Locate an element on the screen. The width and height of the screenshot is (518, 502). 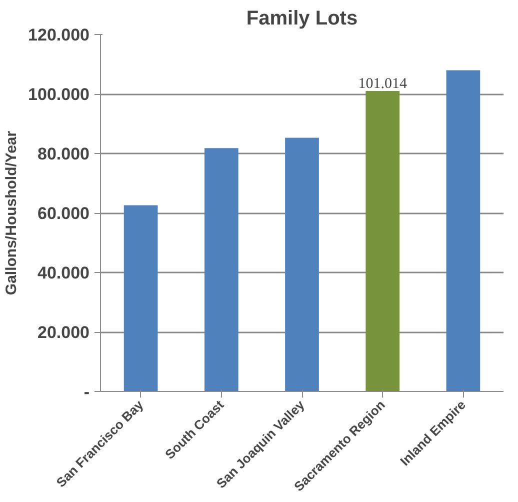
y-tick-label: - is located at coordinates (87, 392).